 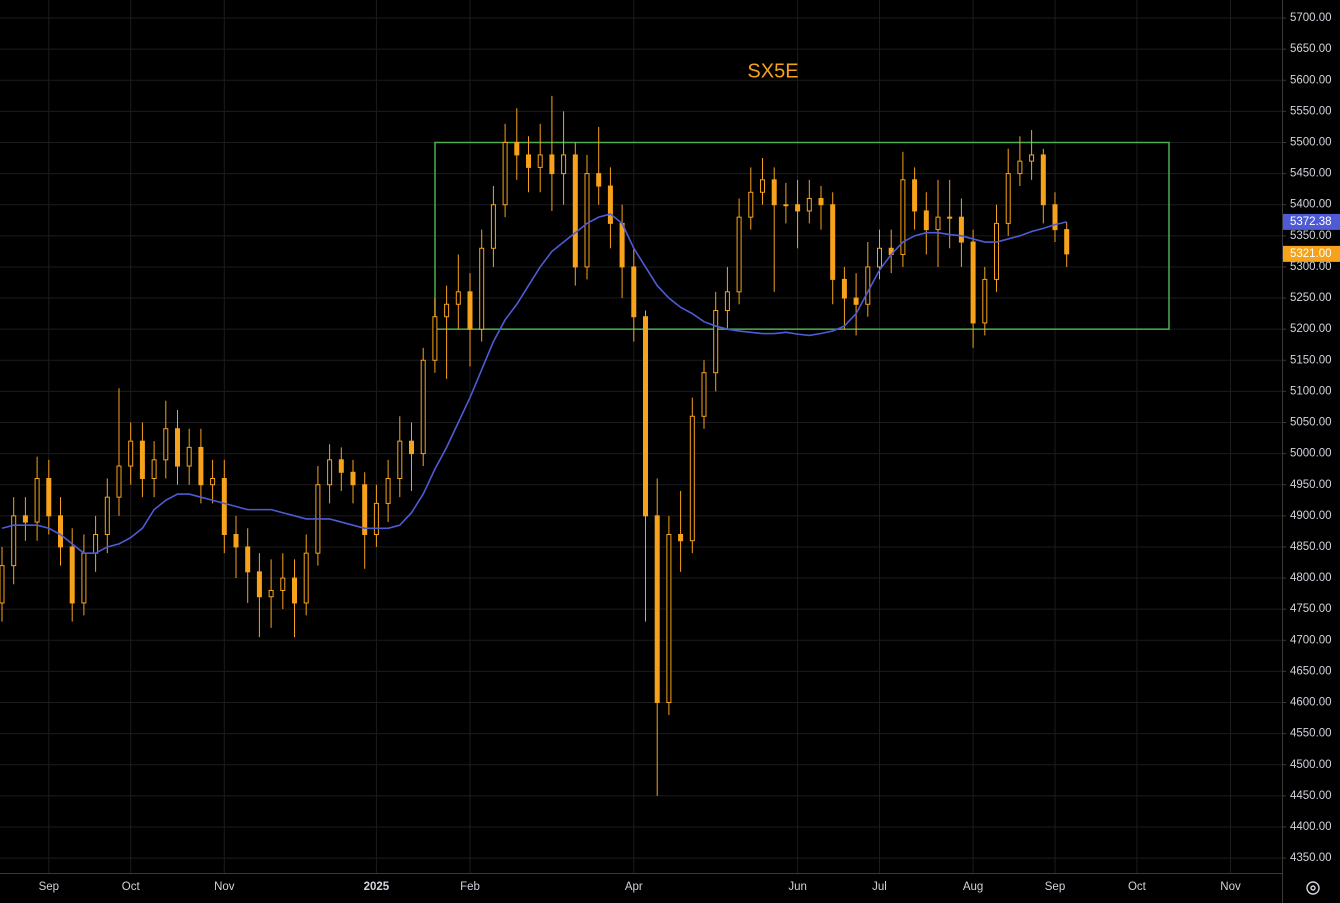 What do you see at coordinates (1311, 143) in the screenshot?
I see `y-tick-label: 5500.00` at bounding box center [1311, 143].